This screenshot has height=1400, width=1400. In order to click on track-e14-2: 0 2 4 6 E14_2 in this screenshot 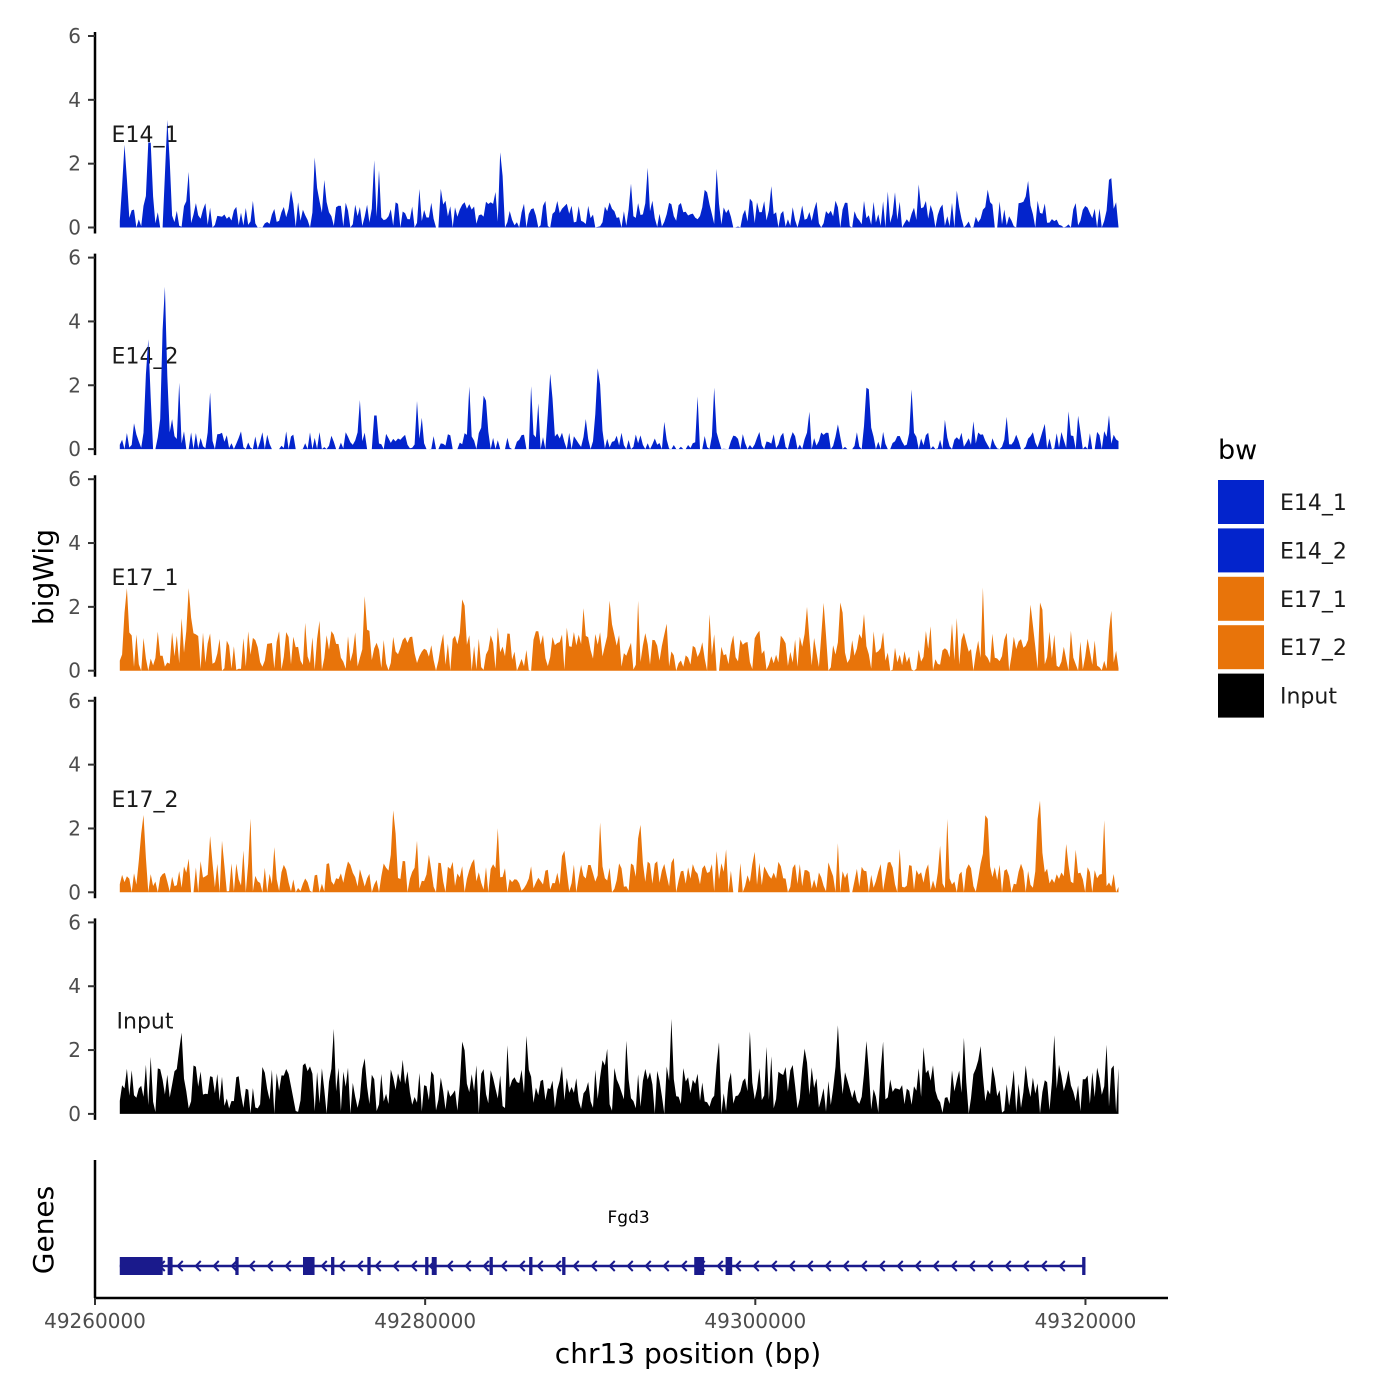, I will do `click(593, 353)`.